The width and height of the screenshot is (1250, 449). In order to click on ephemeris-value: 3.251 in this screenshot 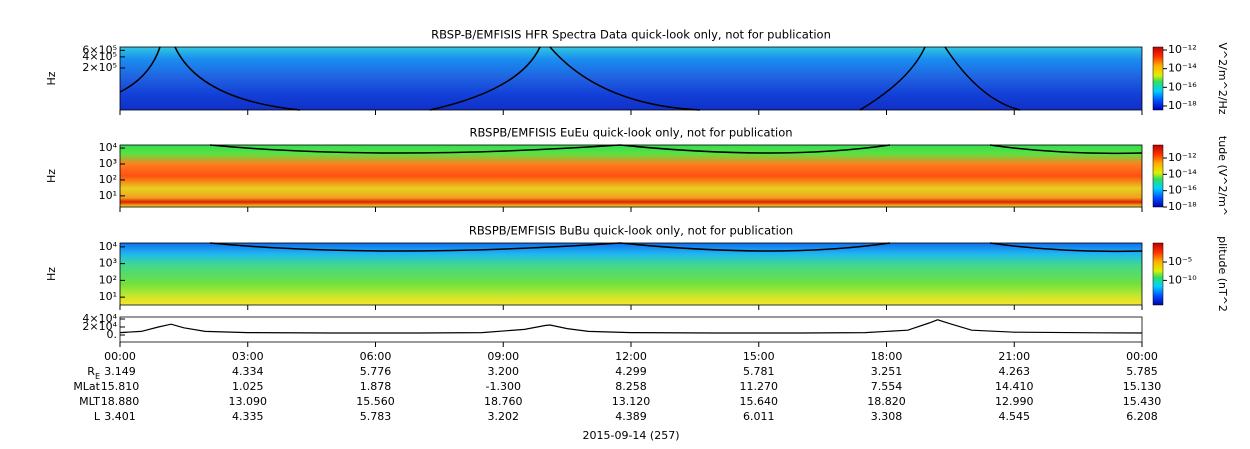, I will do `click(887, 371)`.